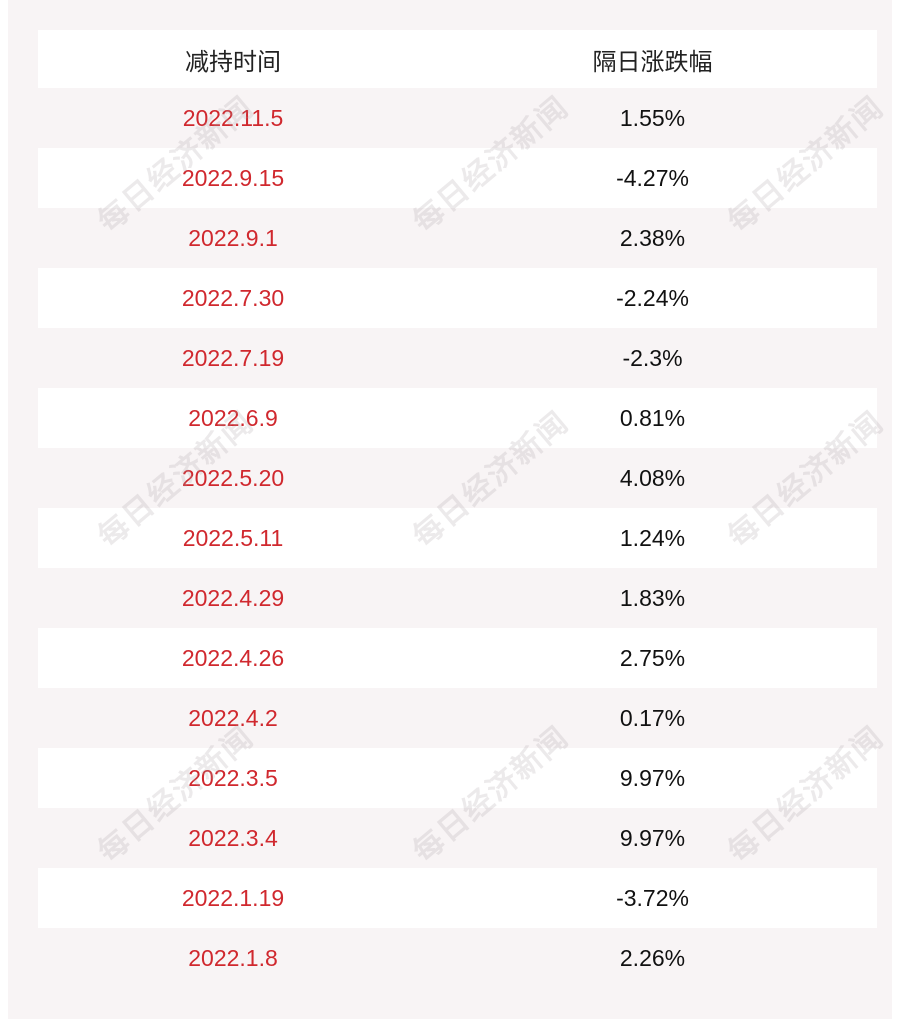 This screenshot has height=1019, width=900. I want to click on table-row: 2022.7.19 -2.3%, so click(457, 358).